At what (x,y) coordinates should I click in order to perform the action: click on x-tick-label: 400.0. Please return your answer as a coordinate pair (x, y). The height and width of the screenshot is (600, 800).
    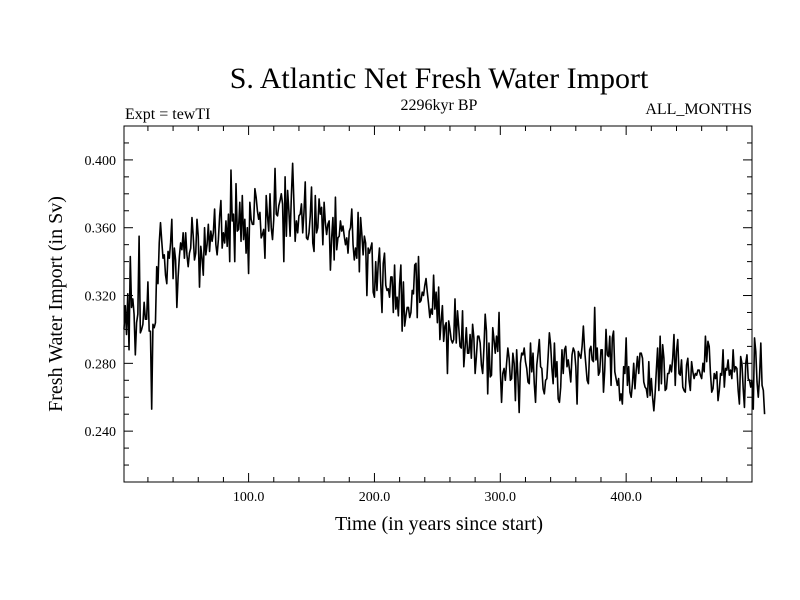
    Looking at the image, I should click on (626, 497).